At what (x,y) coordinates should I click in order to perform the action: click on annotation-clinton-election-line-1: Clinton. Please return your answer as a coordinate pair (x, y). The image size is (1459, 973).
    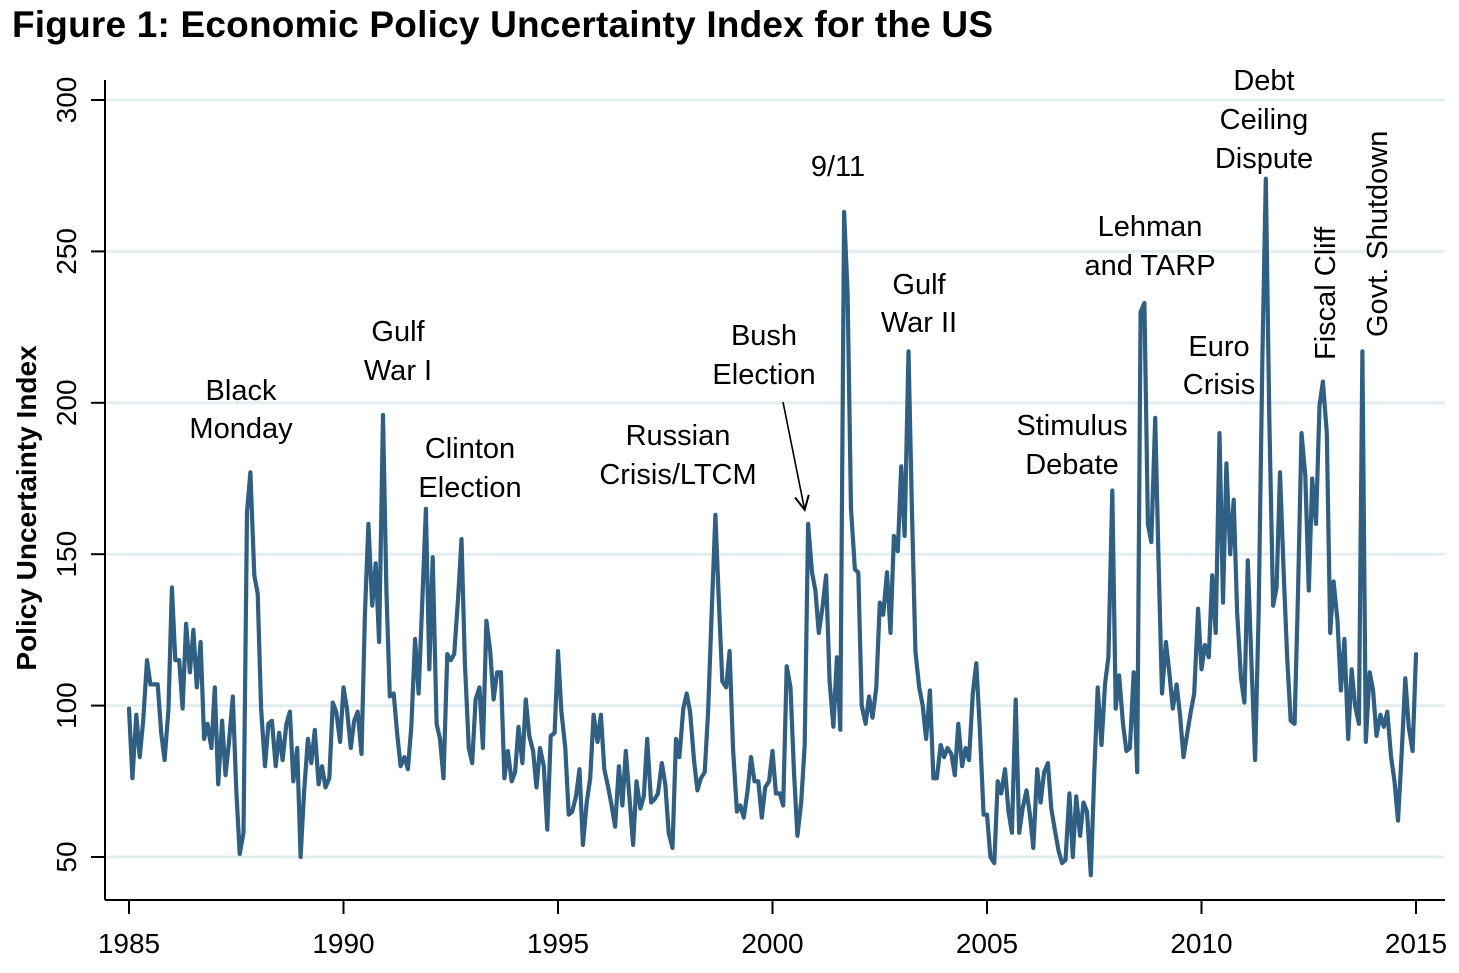
    Looking at the image, I should click on (470, 449).